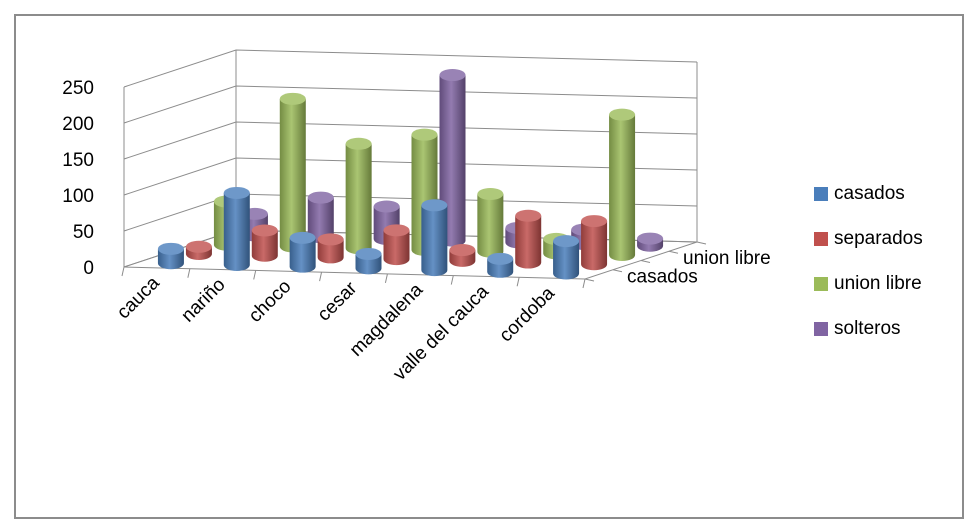 The image size is (969, 520). I want to click on gridline, so click(410, 68).